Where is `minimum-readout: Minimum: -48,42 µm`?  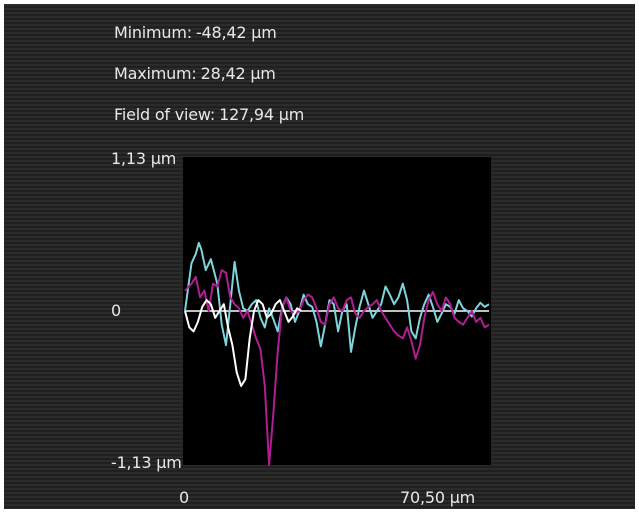
minimum-readout: Minimum: -48,42 µm is located at coordinates (195, 33).